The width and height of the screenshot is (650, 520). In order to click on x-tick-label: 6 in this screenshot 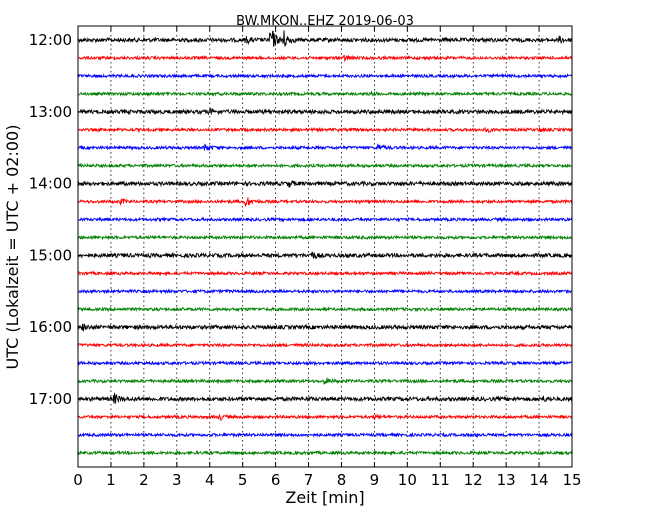, I will do `click(276, 480)`.